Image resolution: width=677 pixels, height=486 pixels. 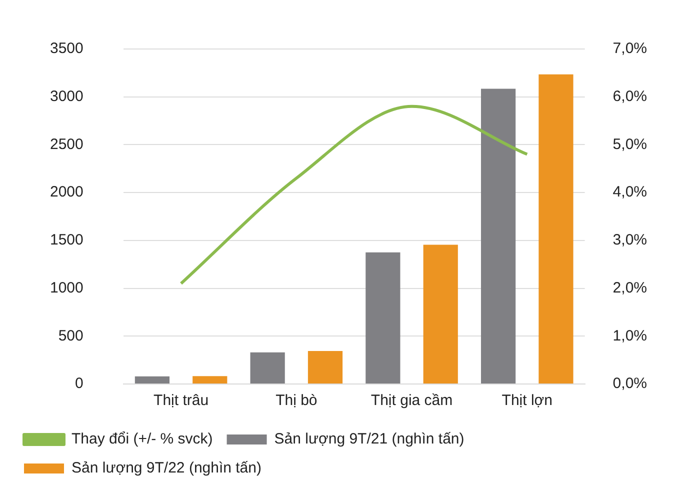 What do you see at coordinates (527, 401) in the screenshot?
I see `x-tick-label: Thịt lợn` at bounding box center [527, 401].